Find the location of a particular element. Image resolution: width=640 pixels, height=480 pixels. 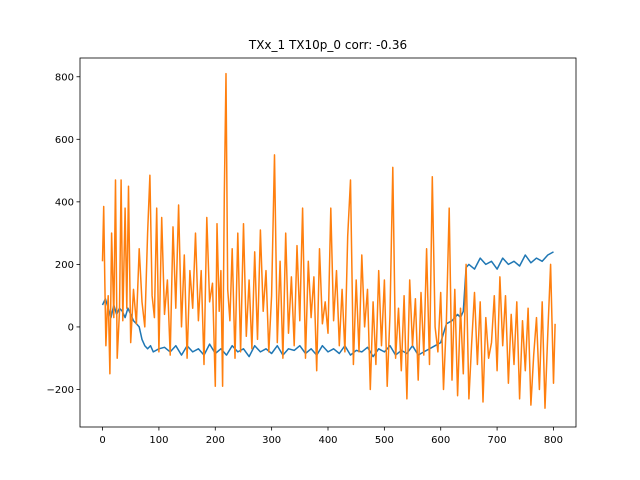

y-tick-label: 0 is located at coordinates (71, 327).